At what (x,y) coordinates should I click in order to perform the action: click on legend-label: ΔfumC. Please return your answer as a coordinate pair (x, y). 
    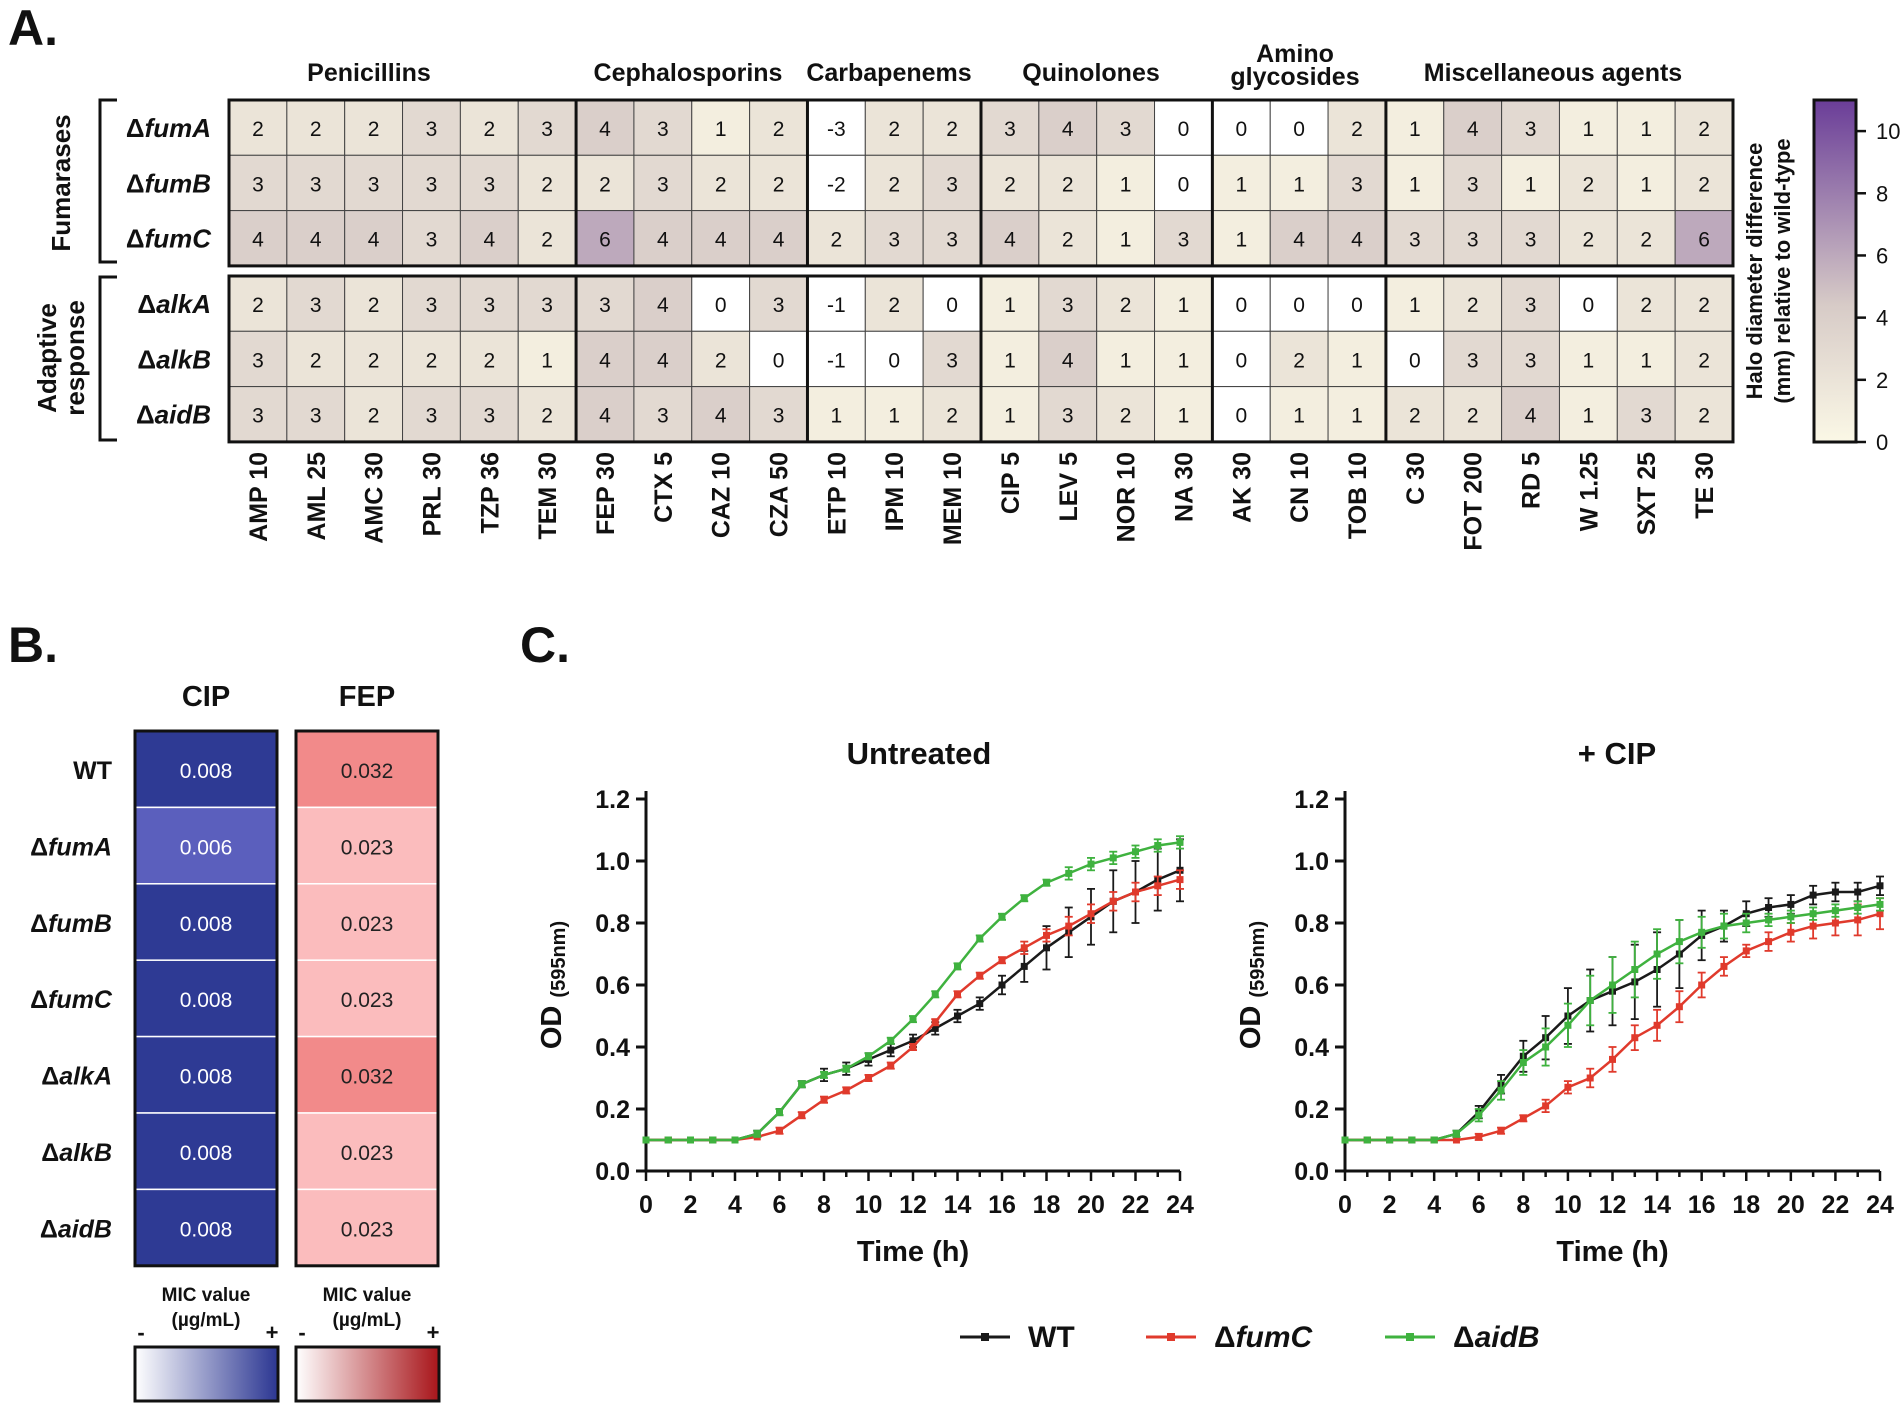
    Looking at the image, I should click on (1264, 1337).